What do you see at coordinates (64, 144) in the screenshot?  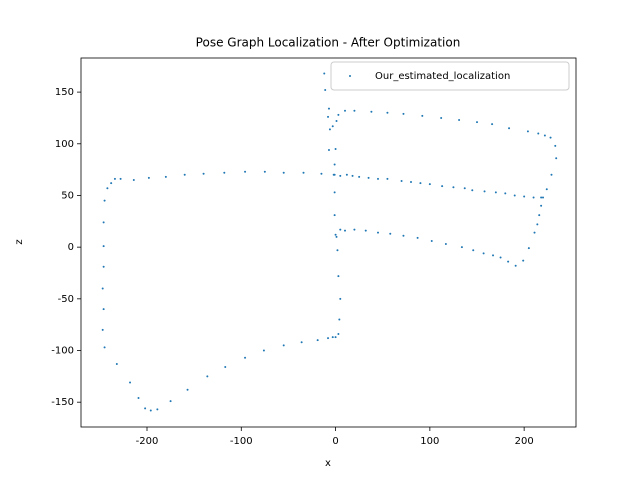 I see `y-tick-label: 100` at bounding box center [64, 144].